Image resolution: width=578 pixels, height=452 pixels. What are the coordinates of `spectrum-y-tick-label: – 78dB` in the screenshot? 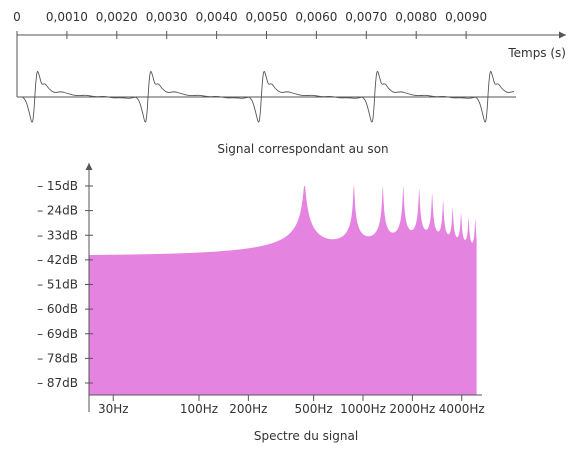 It's located at (57, 358).